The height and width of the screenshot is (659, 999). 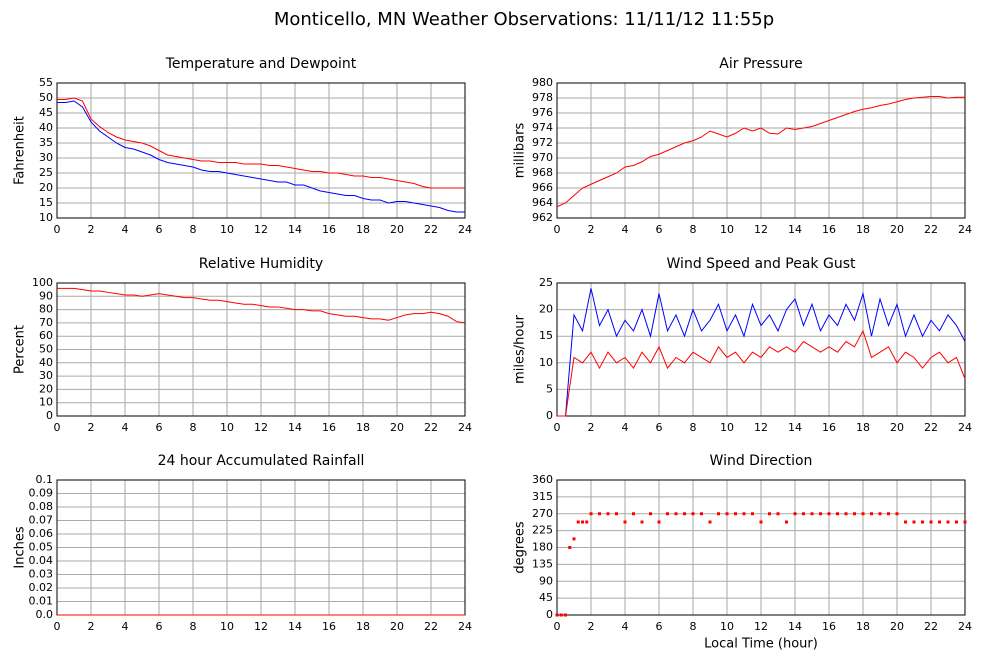 What do you see at coordinates (46, 142) in the screenshot?
I see `y-tick-label: 35` at bounding box center [46, 142].